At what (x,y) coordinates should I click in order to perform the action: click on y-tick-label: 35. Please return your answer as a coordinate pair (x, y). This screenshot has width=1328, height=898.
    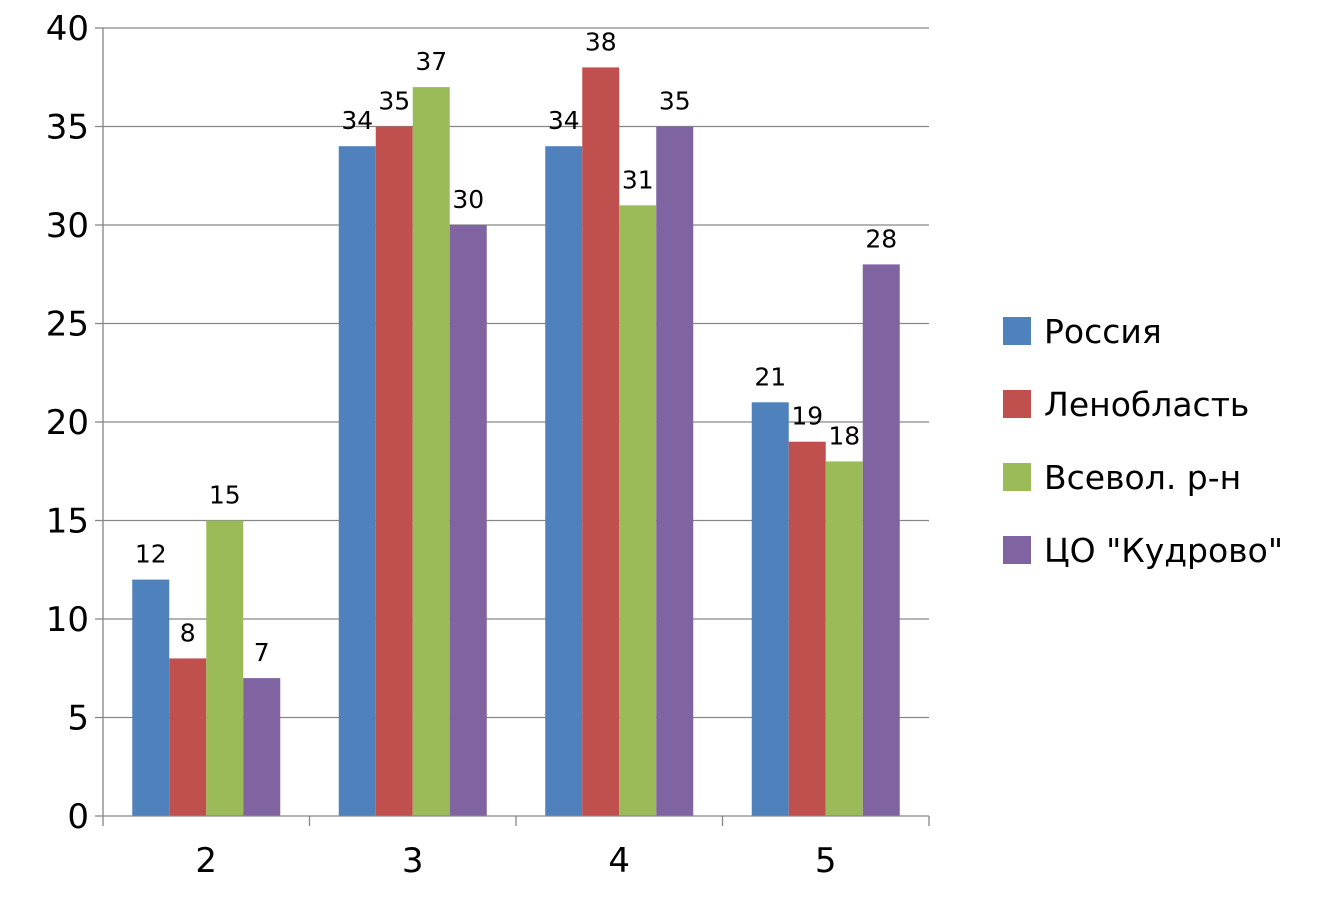
    Looking at the image, I should click on (67, 128).